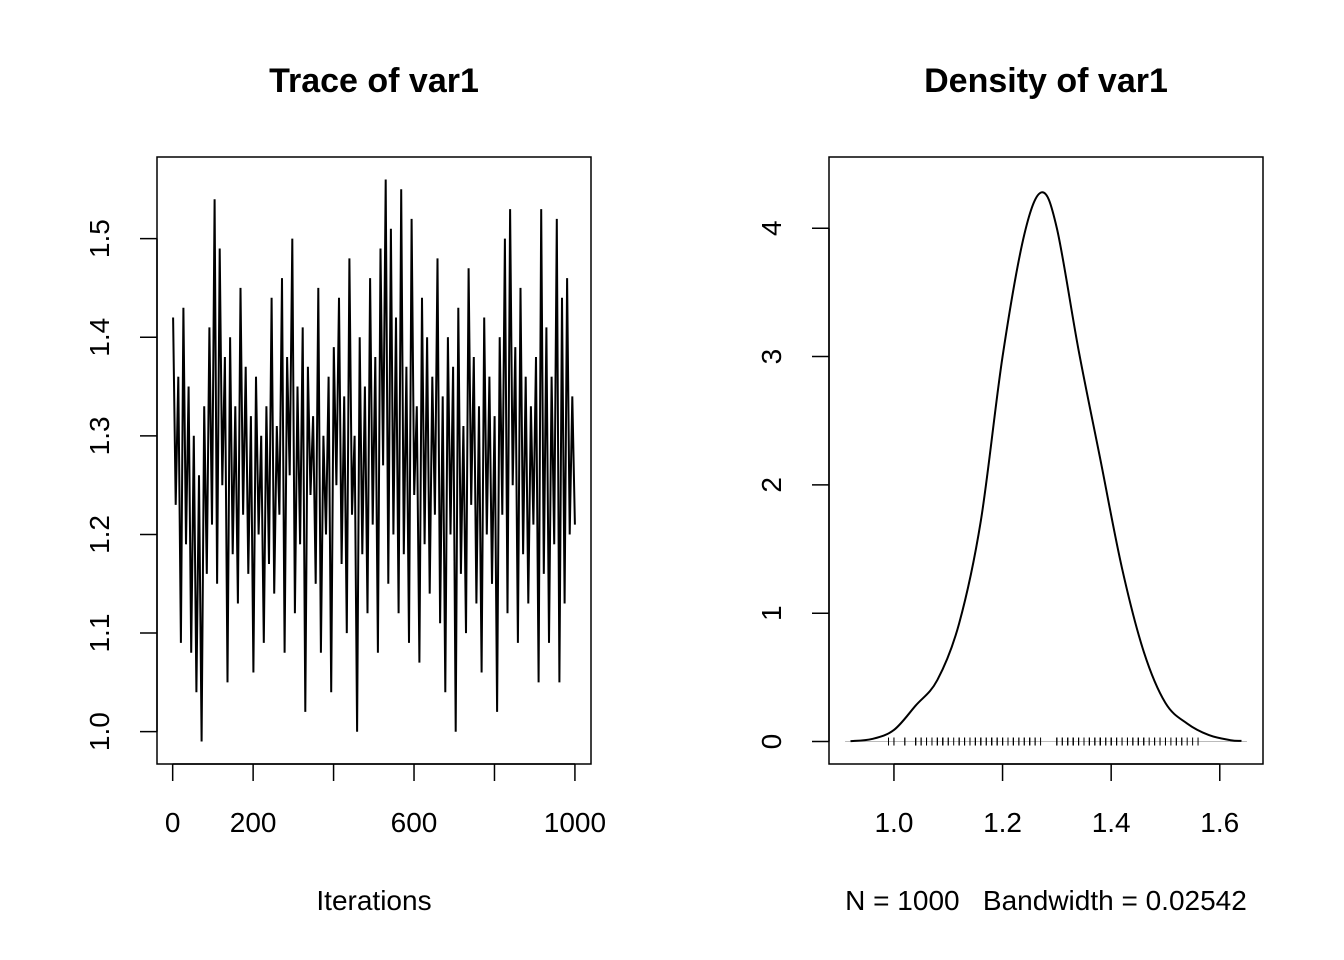 The height and width of the screenshot is (960, 1344). I want to click on x-tick-label: 600, so click(414, 822).